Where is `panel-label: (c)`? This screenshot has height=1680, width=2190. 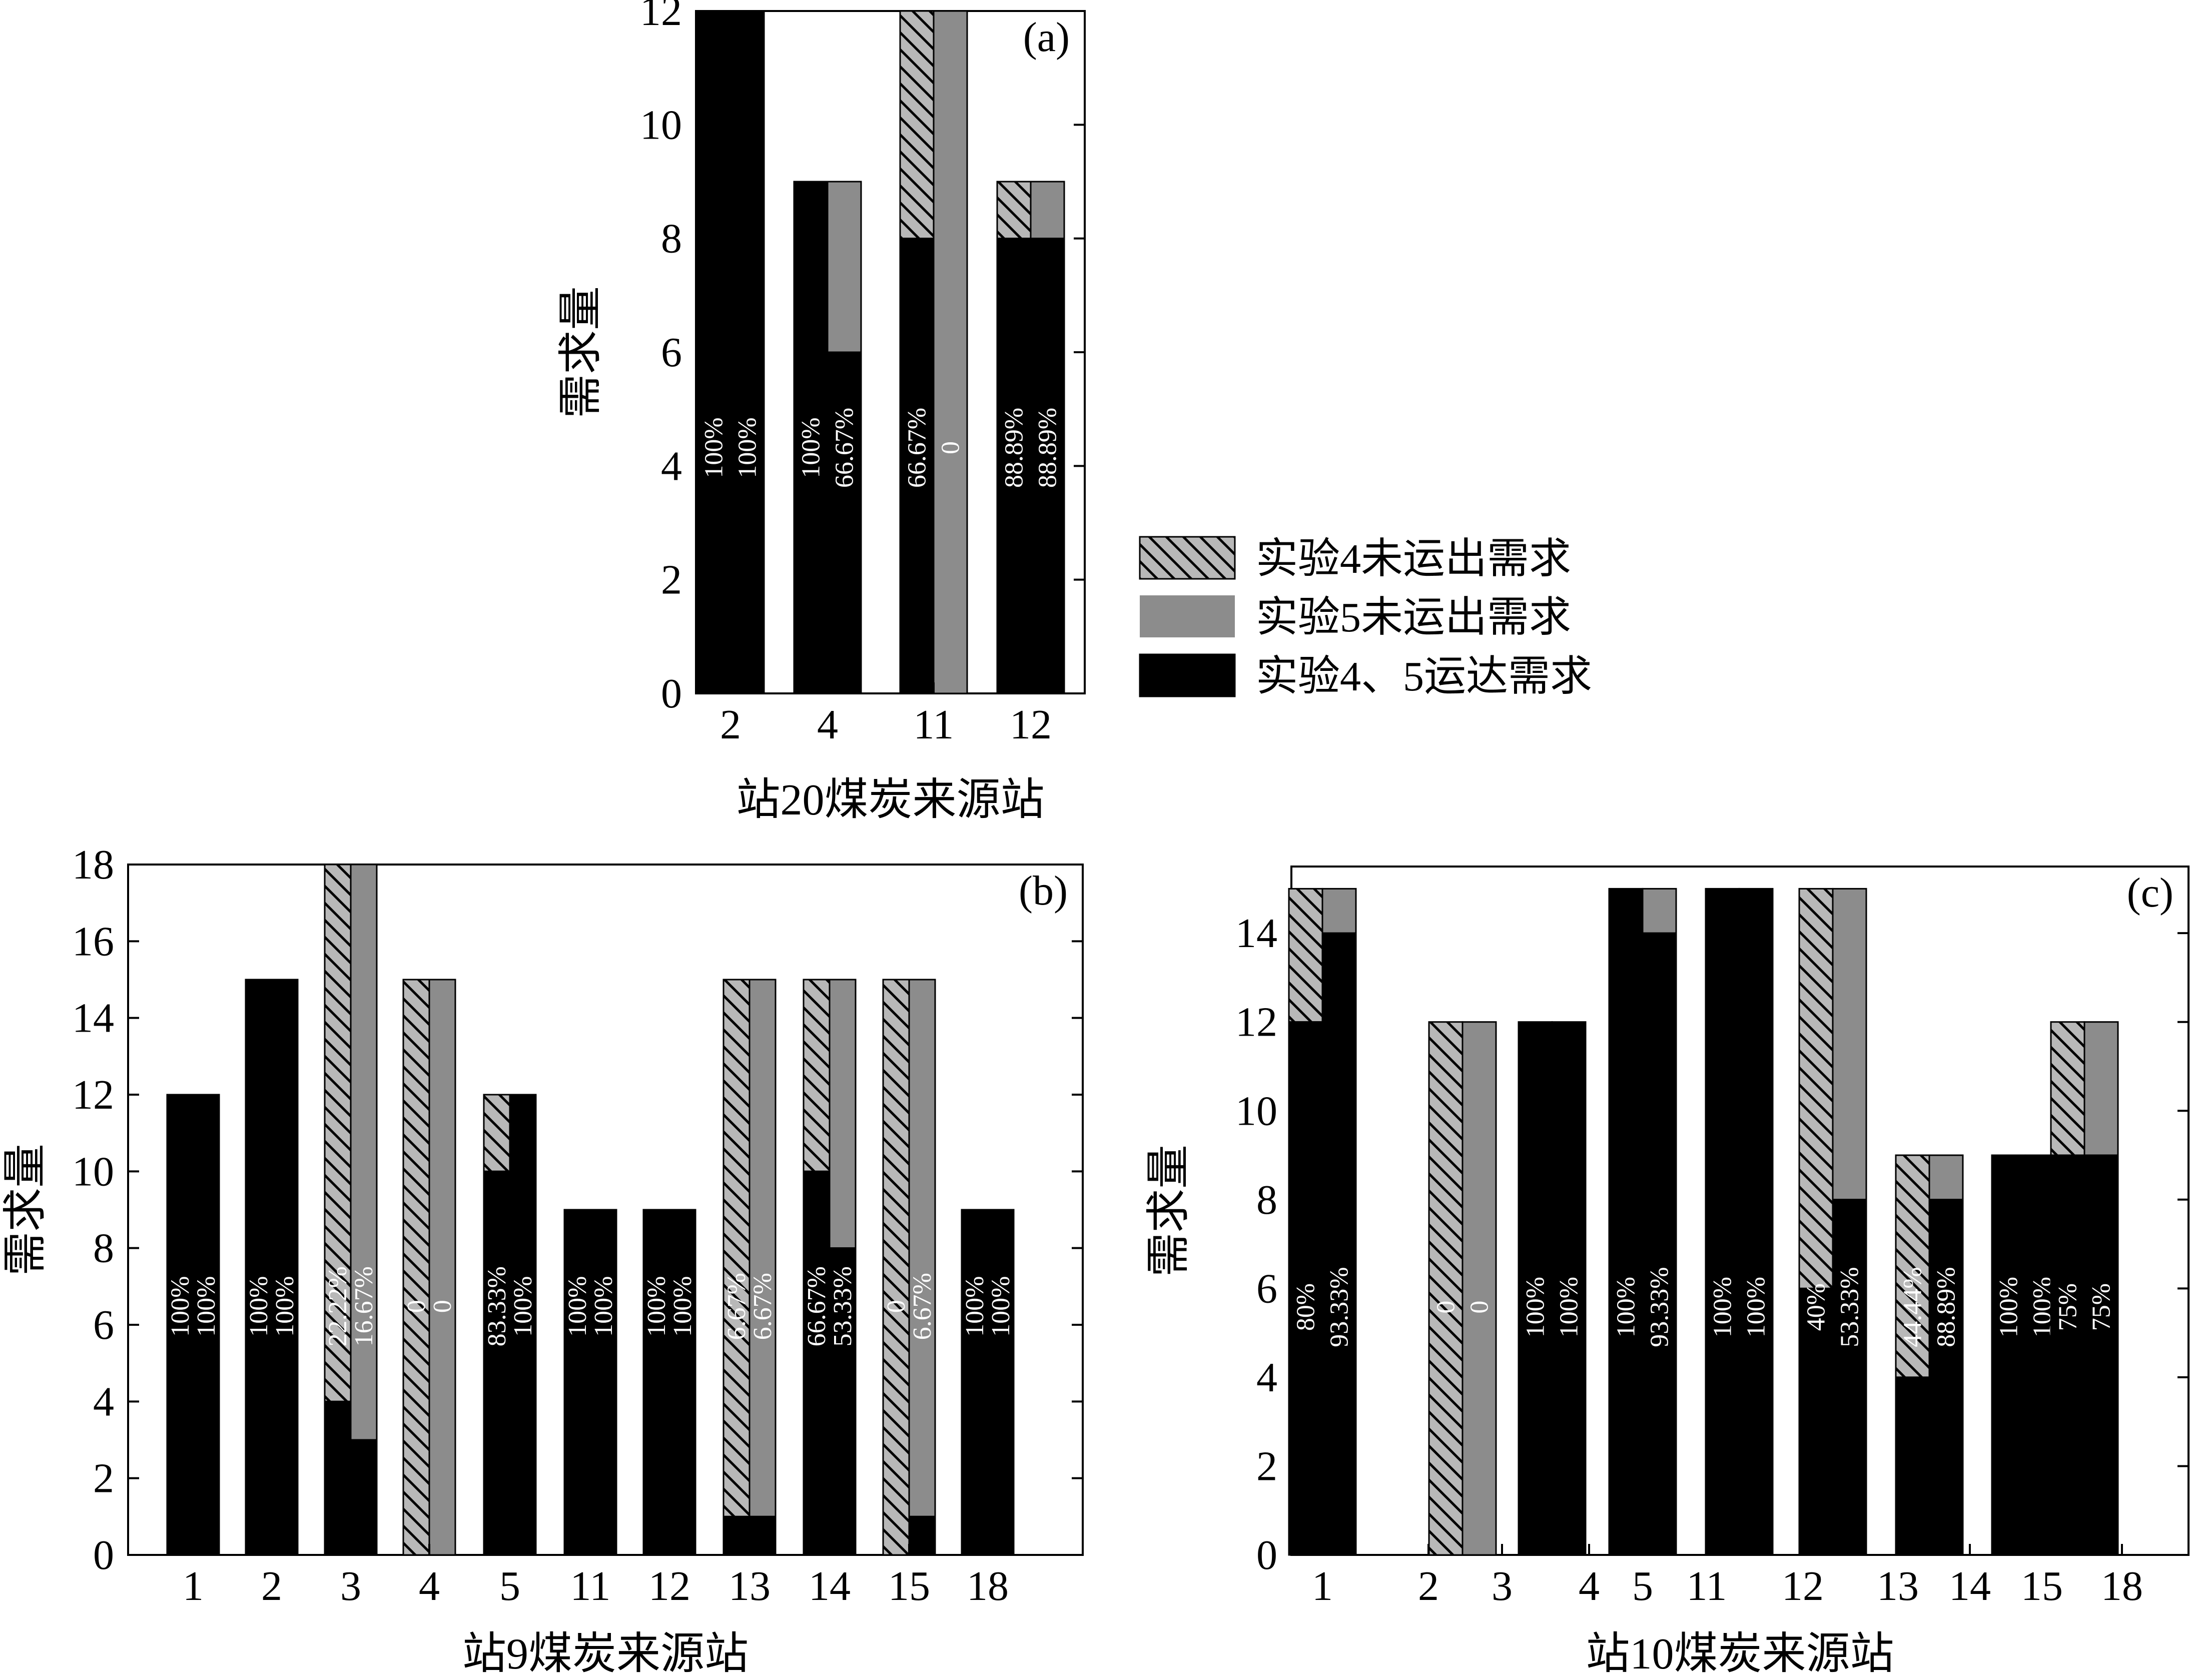
panel-label: (c) is located at coordinates (2150, 893).